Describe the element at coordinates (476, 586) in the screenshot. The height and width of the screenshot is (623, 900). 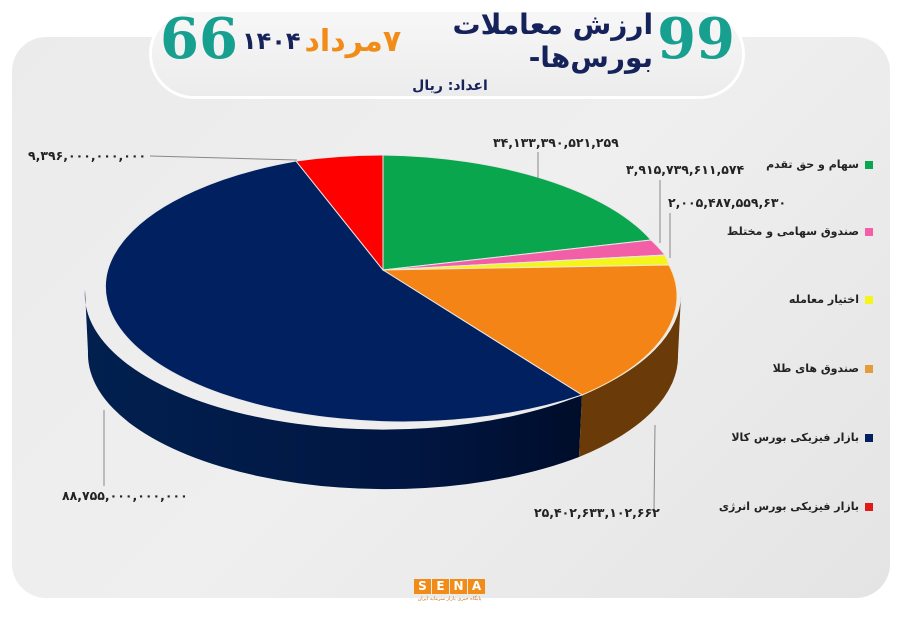
I see `logo-letter: A` at that location.